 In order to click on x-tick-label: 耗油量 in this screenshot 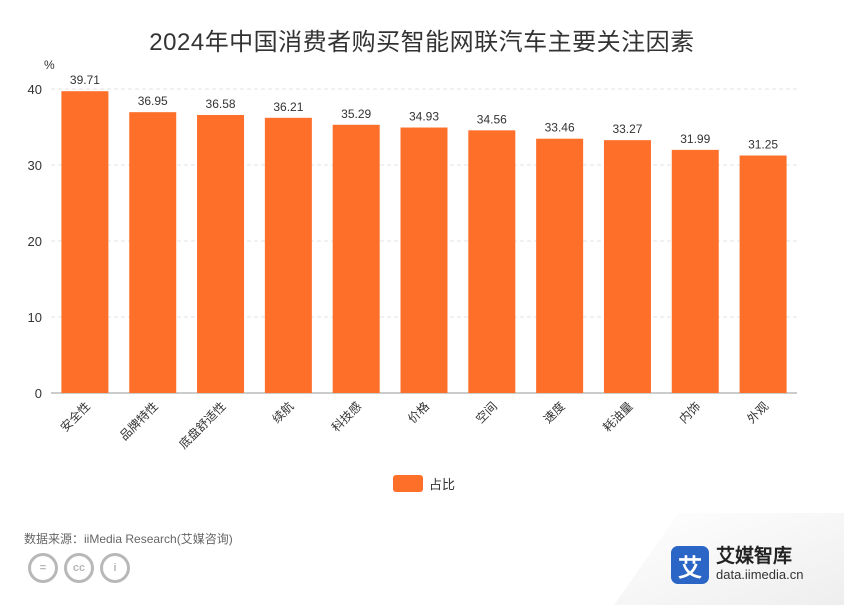, I will do `click(617, 416)`.